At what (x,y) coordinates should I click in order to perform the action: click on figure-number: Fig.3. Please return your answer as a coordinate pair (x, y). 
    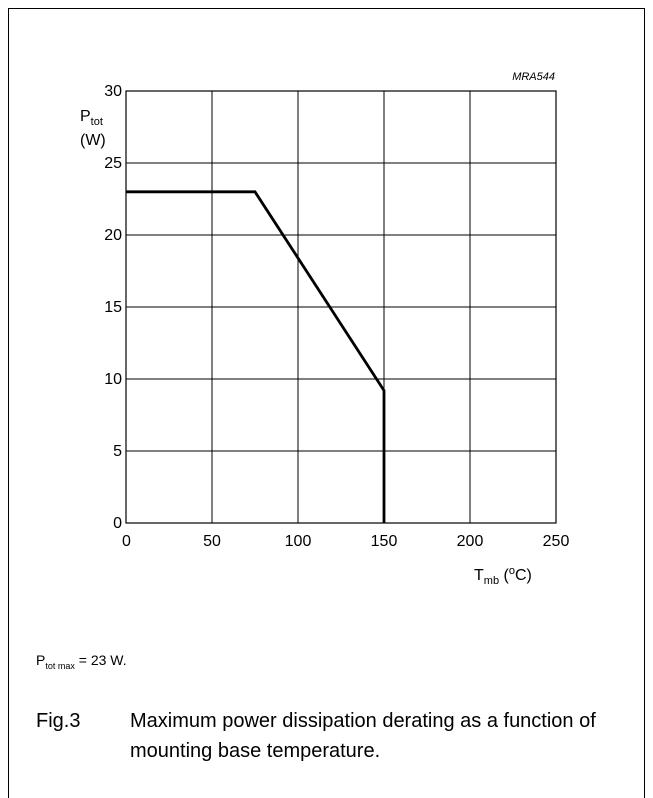
    Looking at the image, I should click on (58, 721).